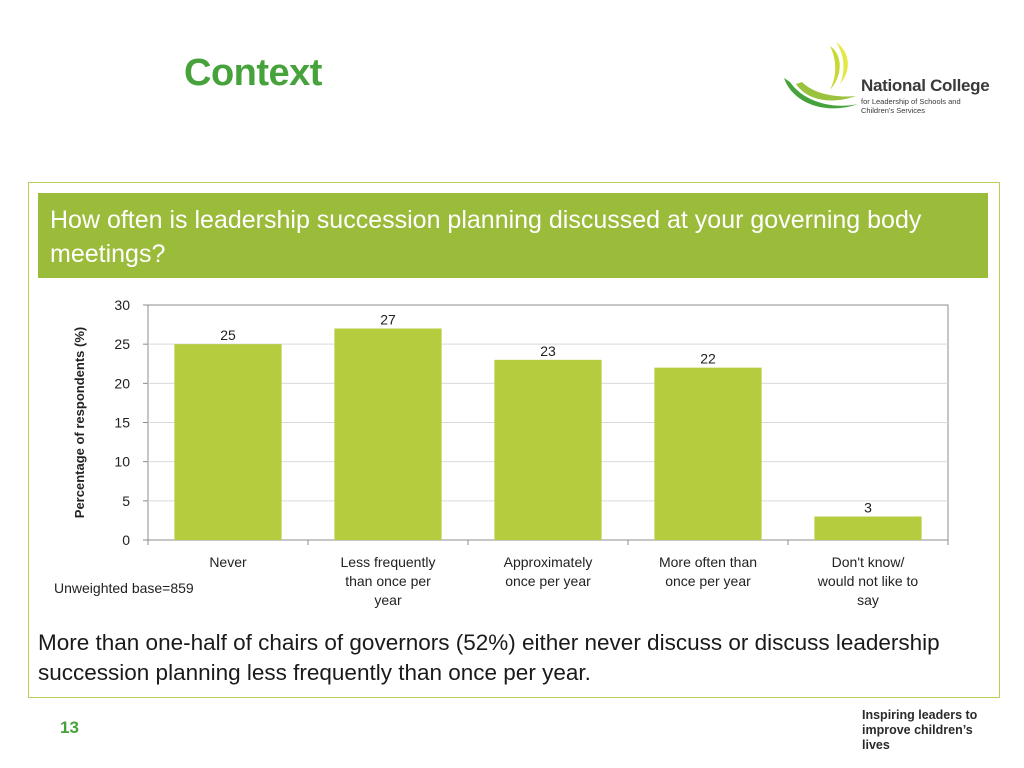  What do you see at coordinates (124, 588) in the screenshot?
I see `base-note: Unweighted base=859` at bounding box center [124, 588].